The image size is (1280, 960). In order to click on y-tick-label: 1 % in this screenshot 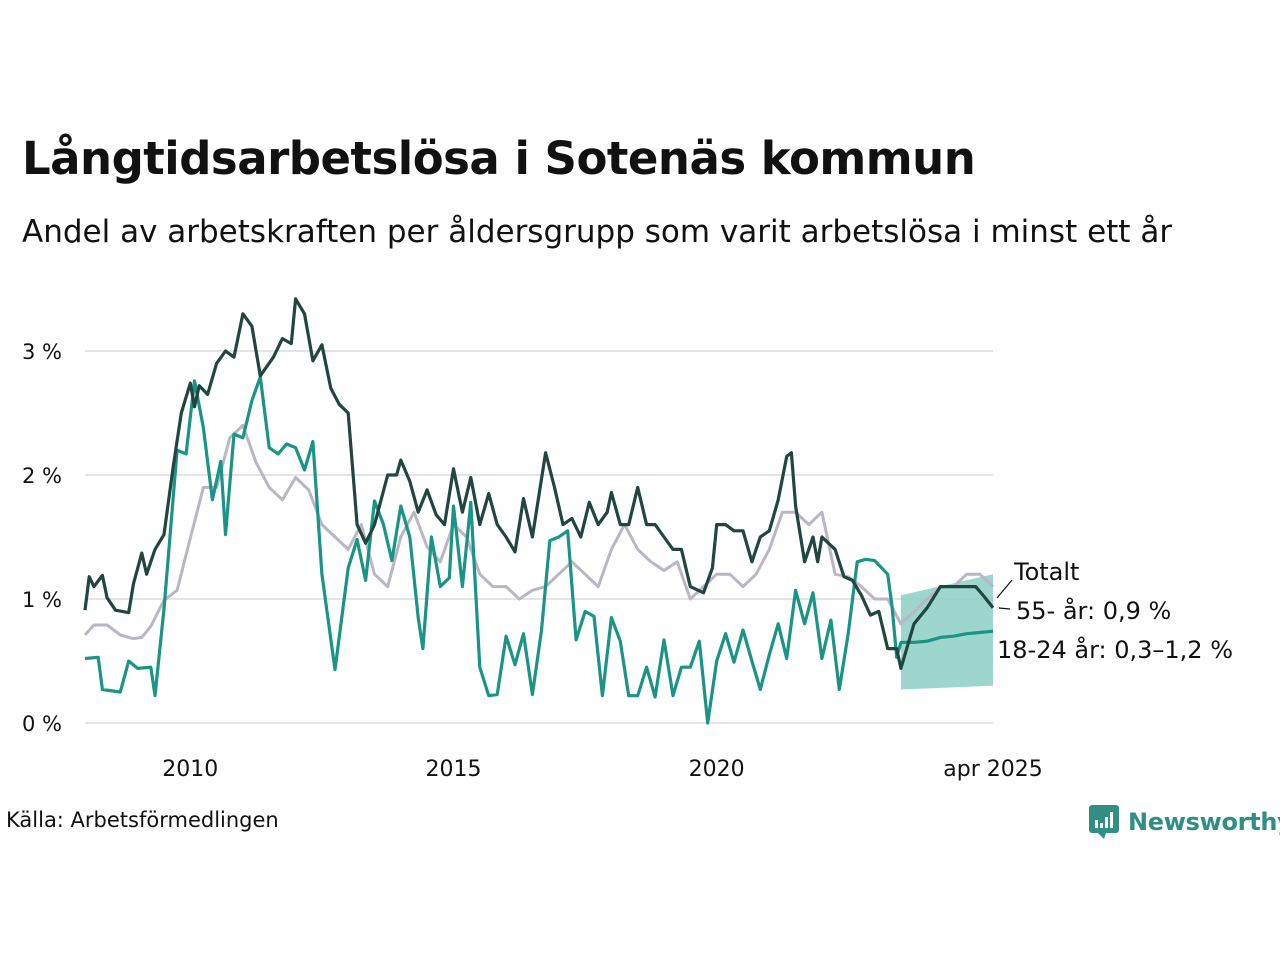, I will do `click(42, 600)`.